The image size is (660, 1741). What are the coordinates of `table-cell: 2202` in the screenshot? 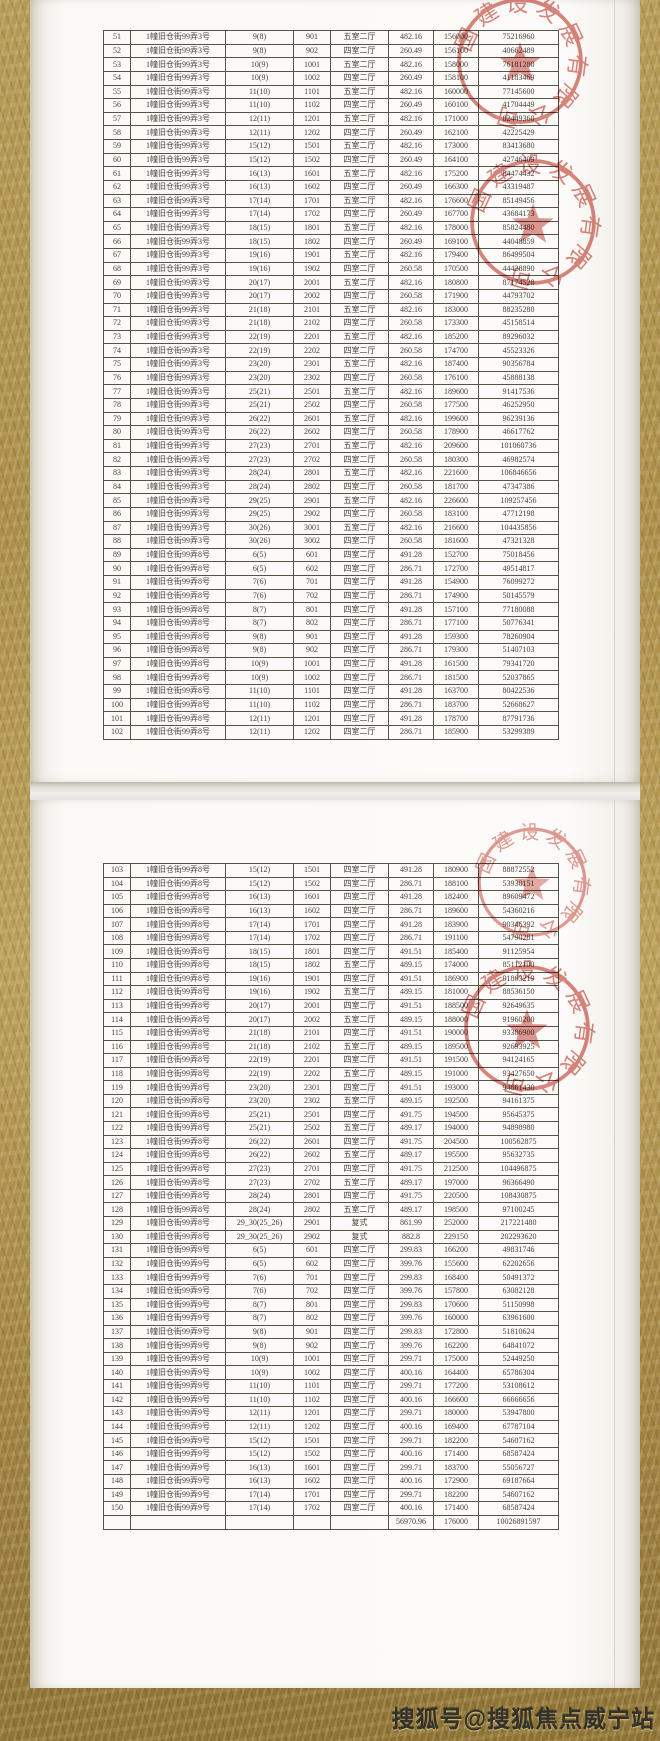 It's located at (312, 350).